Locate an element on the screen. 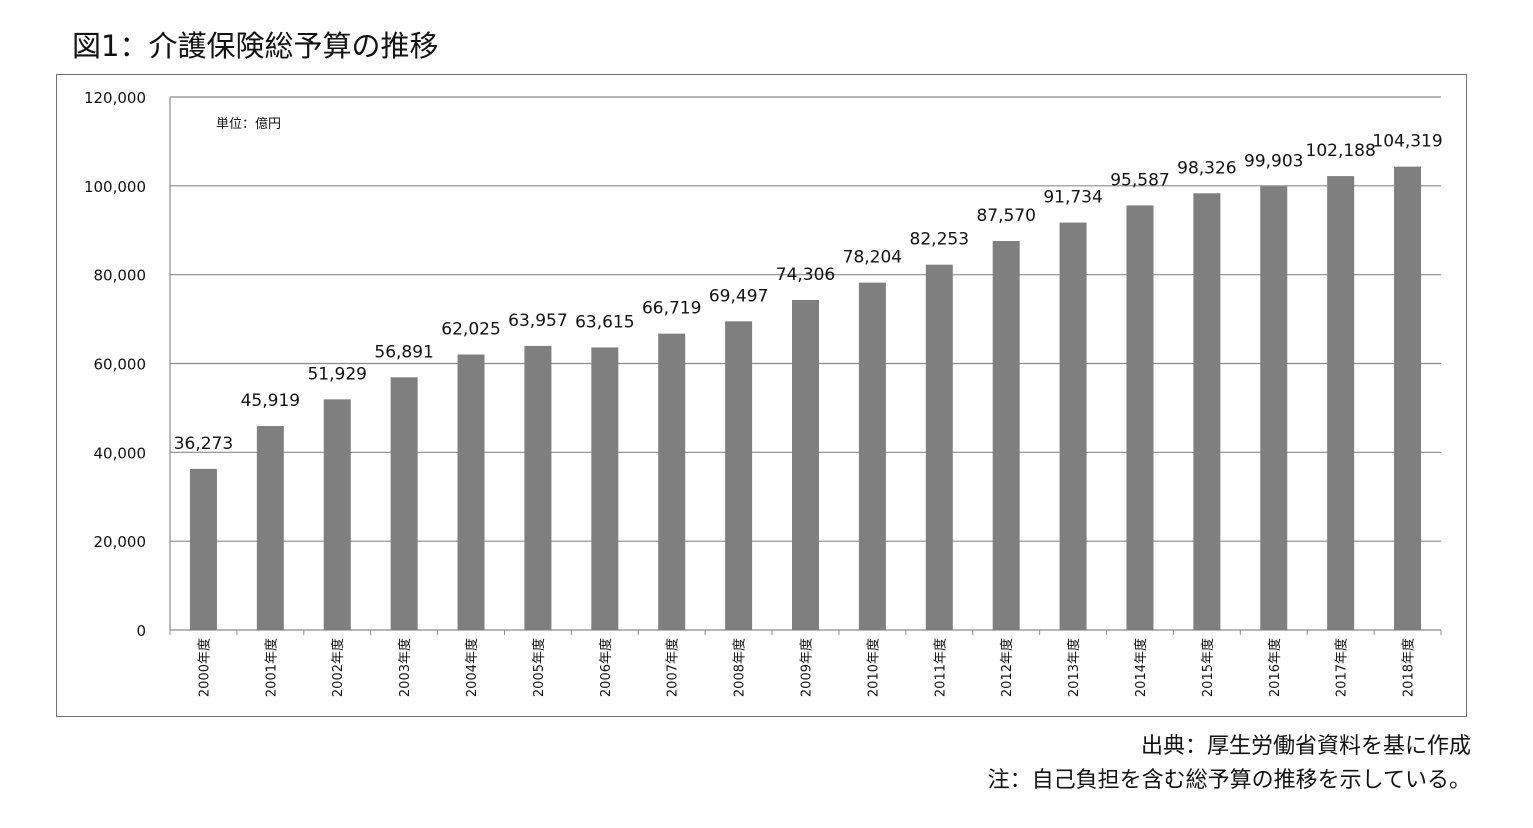  x-tick-label: 2003年度 is located at coordinates (405, 667).